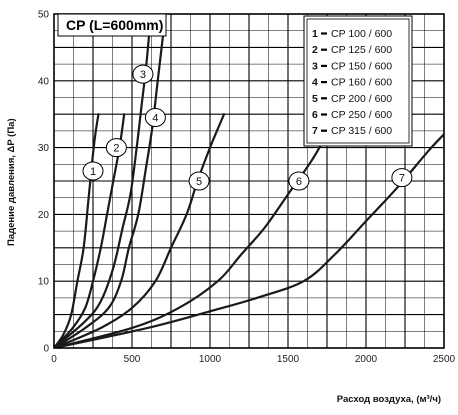 The height and width of the screenshot is (415, 458). I want to click on curve-label-2: 2, so click(116, 149).